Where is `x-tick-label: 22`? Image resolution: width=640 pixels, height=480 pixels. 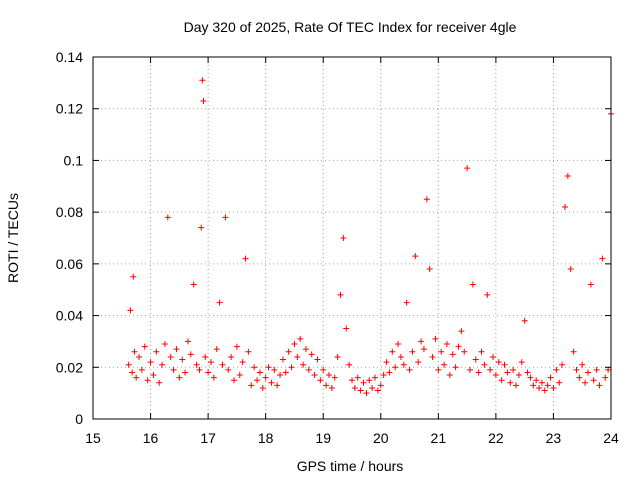
x-tick-label: 22 is located at coordinates (496, 438).